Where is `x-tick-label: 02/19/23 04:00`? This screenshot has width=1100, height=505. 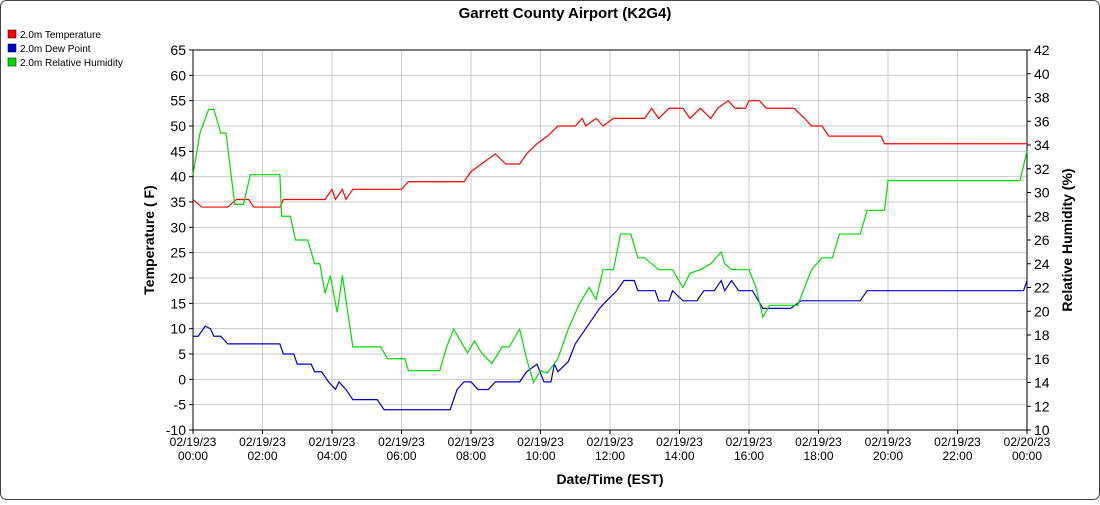
x-tick-label: 02/19/23 04:00 is located at coordinates (332, 449).